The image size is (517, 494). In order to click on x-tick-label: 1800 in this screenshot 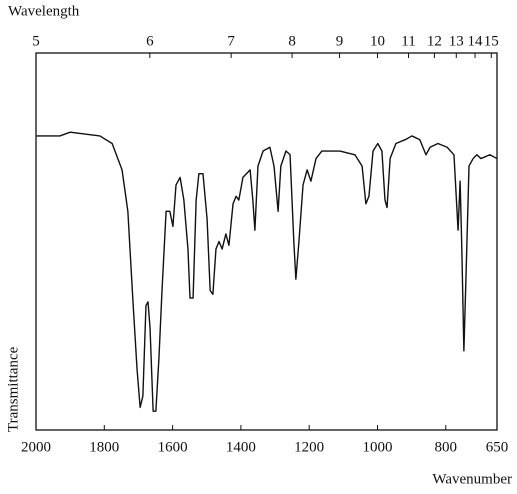, I will do `click(104, 447)`.